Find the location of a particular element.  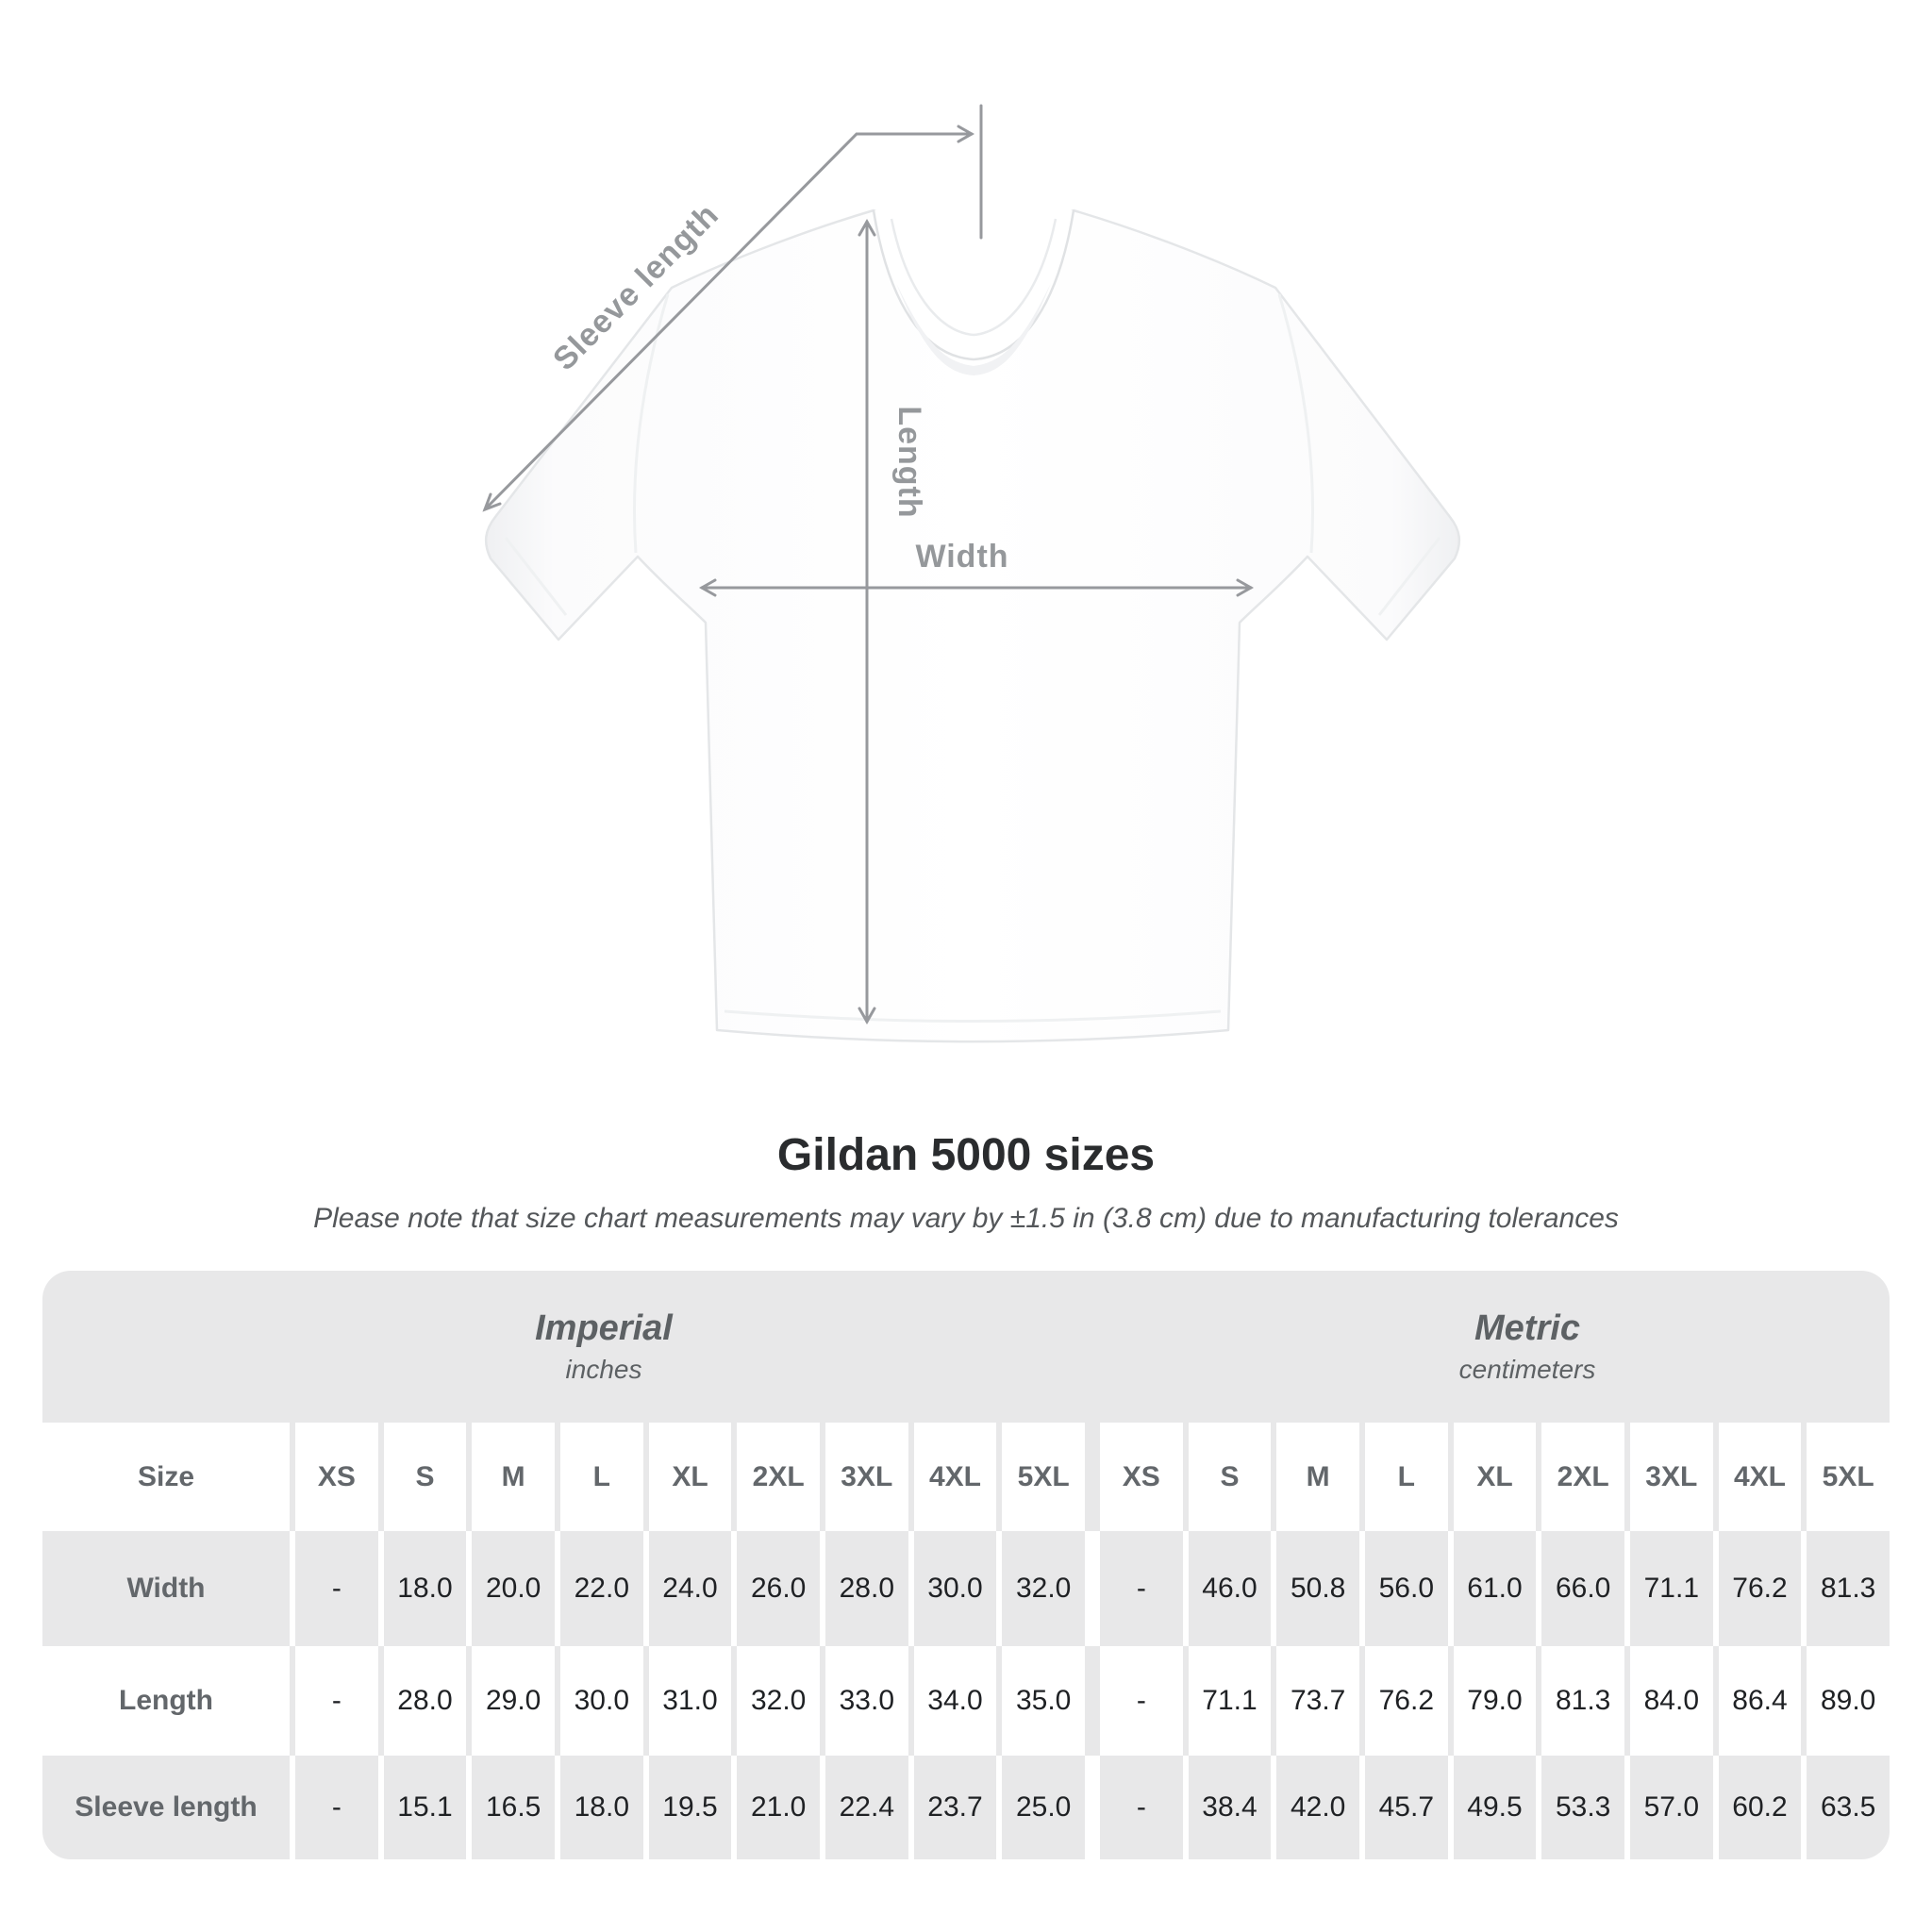

table-cell: 42.0 is located at coordinates (1317, 1807).